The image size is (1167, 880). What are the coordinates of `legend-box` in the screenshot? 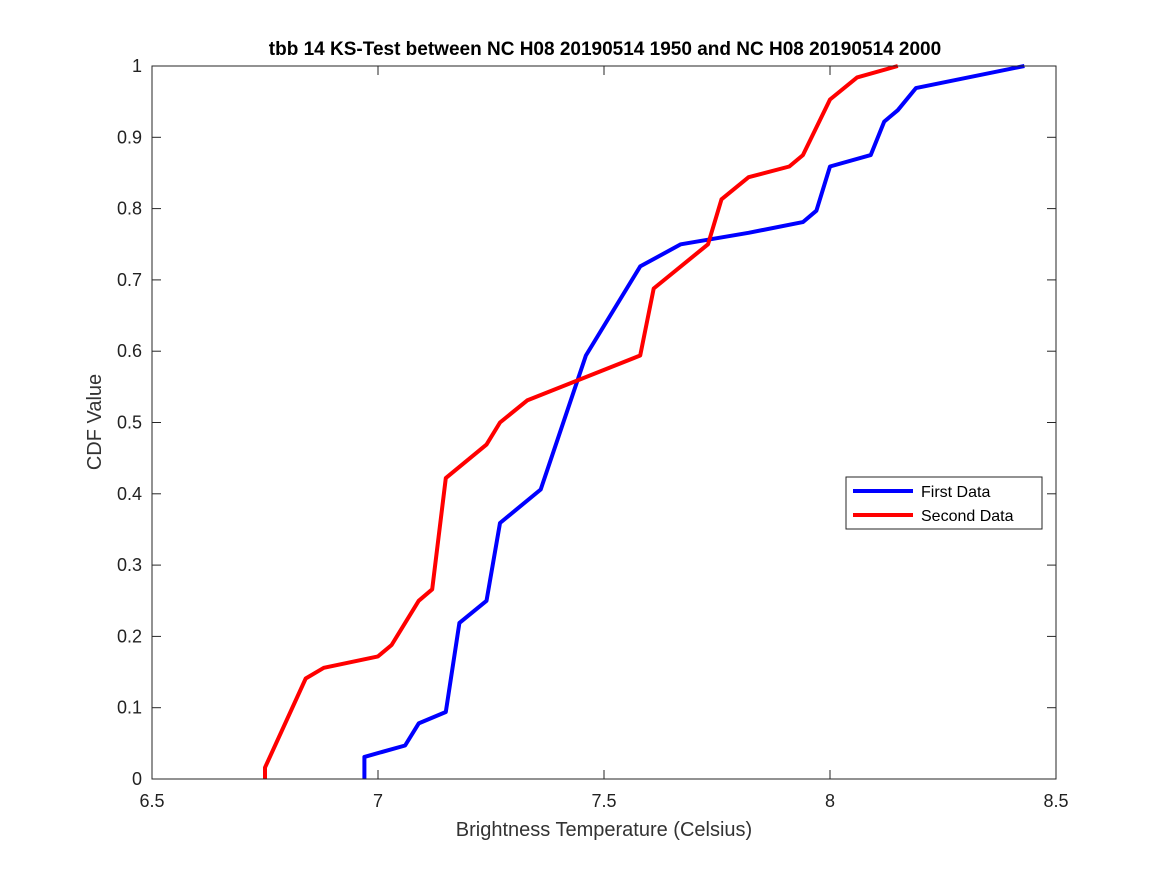 It's located at (944, 503).